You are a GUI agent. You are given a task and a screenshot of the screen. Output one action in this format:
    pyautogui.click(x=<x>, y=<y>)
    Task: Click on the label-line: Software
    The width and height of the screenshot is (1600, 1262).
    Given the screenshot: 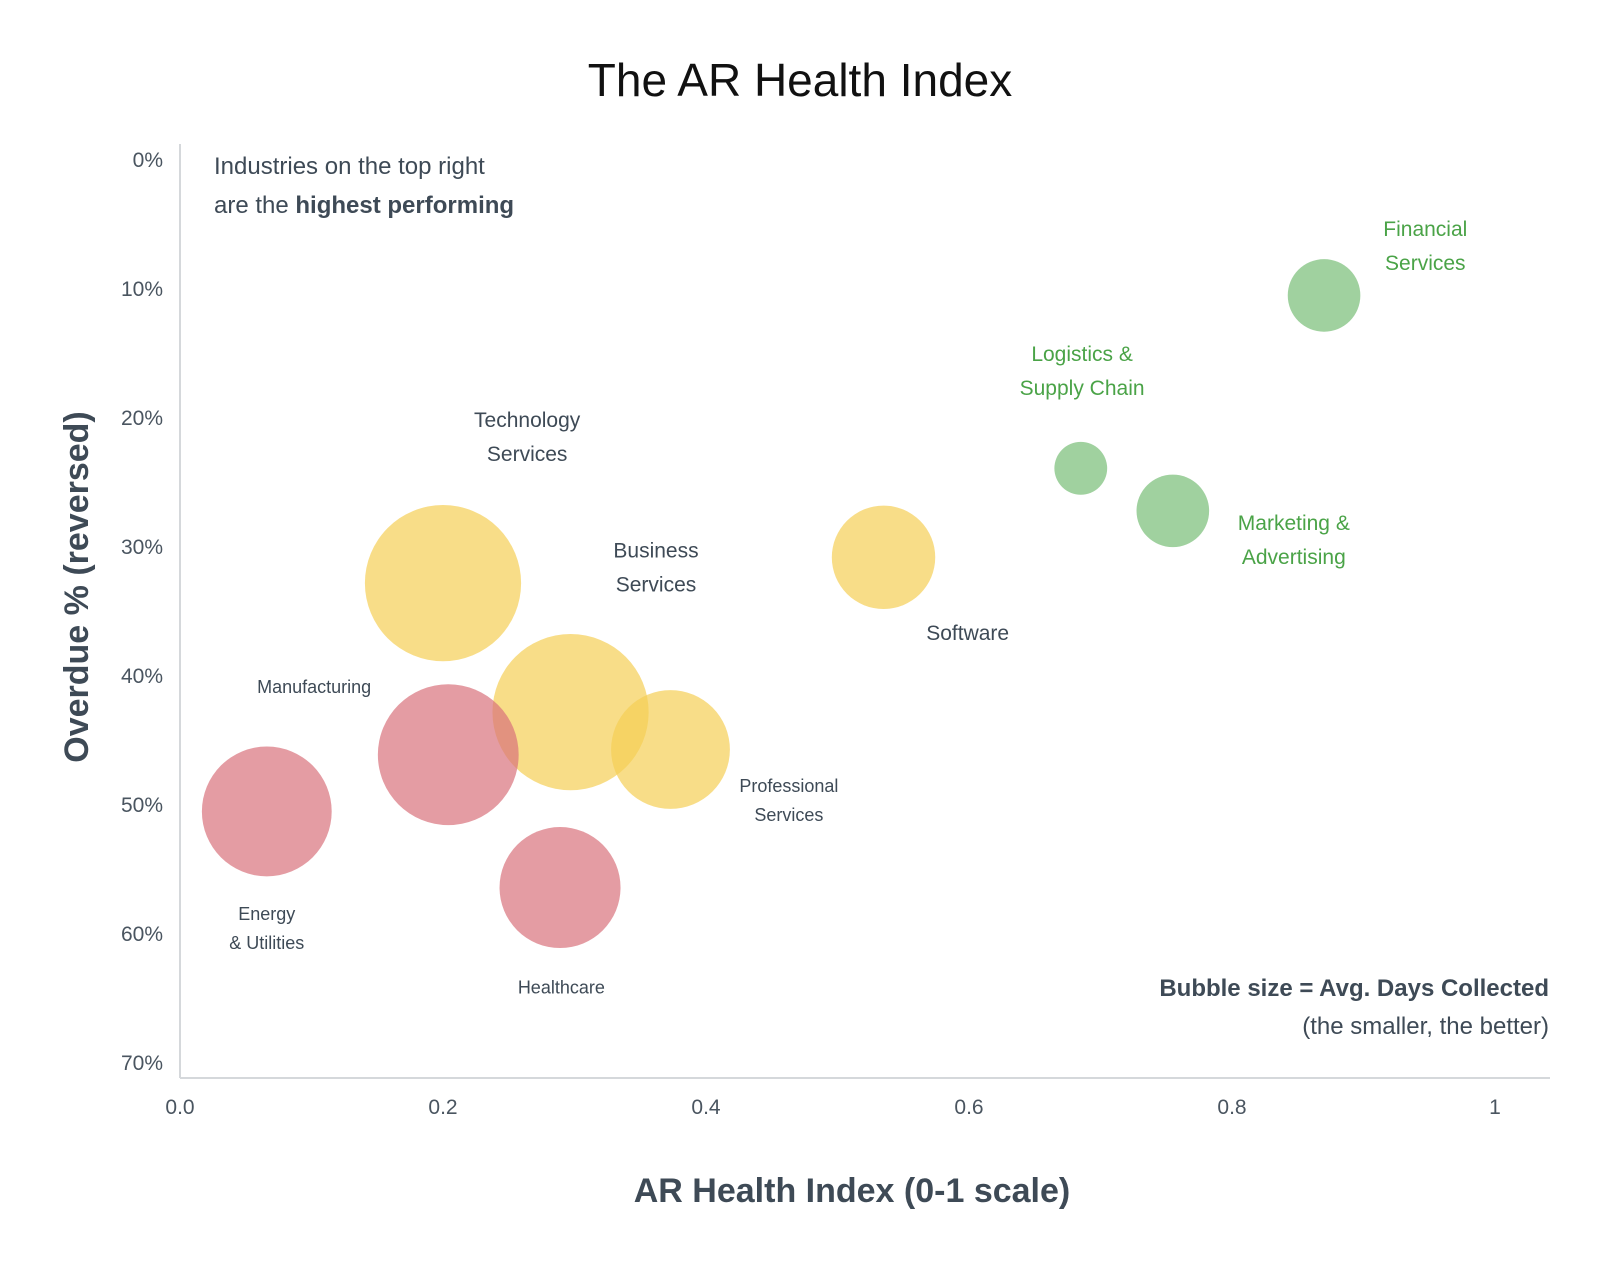 What is the action you would take?
    pyautogui.click(x=967, y=633)
    